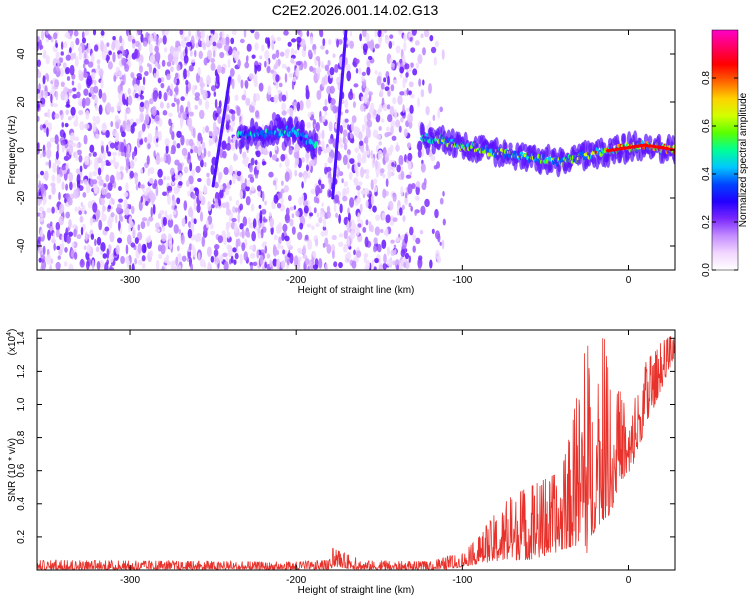  Describe the element at coordinates (642, 145) in the screenshot. I see `spectrogram-ridge-peak` at that location.